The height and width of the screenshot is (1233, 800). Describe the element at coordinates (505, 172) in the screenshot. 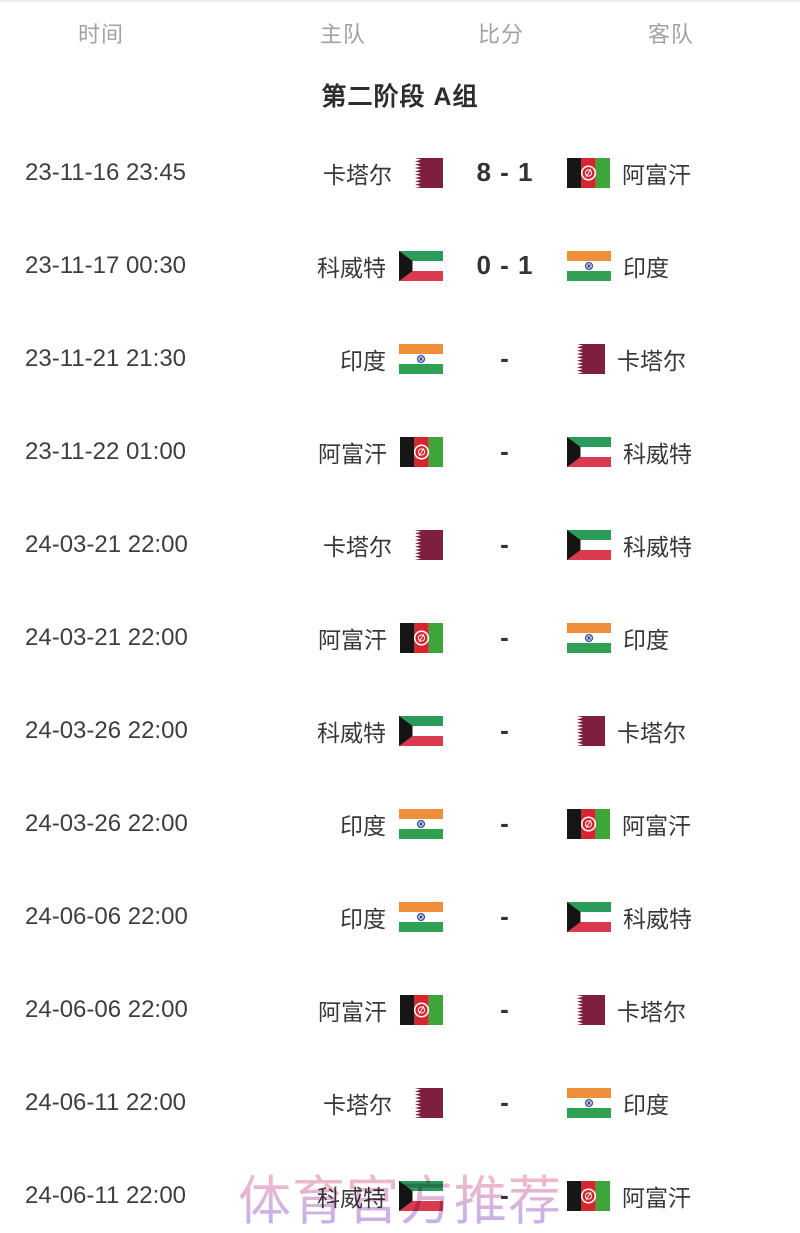

I see `match-score: 8 - 1` at that location.